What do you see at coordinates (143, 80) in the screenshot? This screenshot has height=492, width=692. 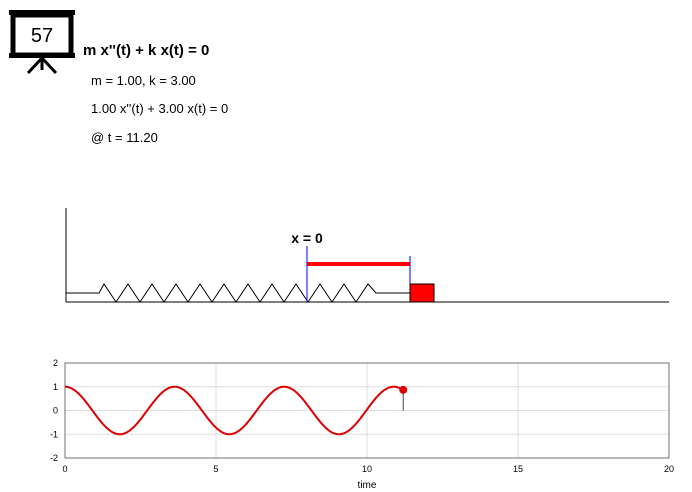 I see `parameters-text: m = 1.00, k = 3.00` at bounding box center [143, 80].